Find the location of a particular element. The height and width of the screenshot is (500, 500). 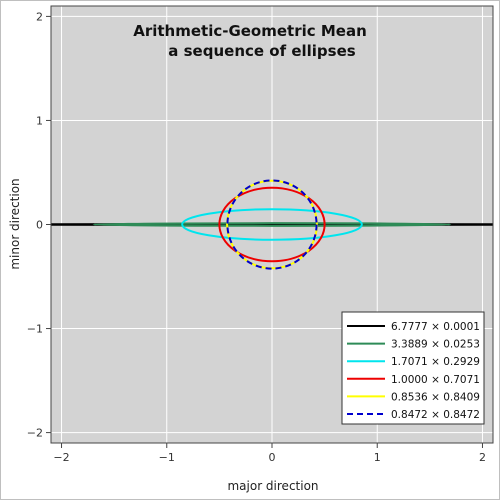

x-axis-label: major direction is located at coordinates (272, 486).